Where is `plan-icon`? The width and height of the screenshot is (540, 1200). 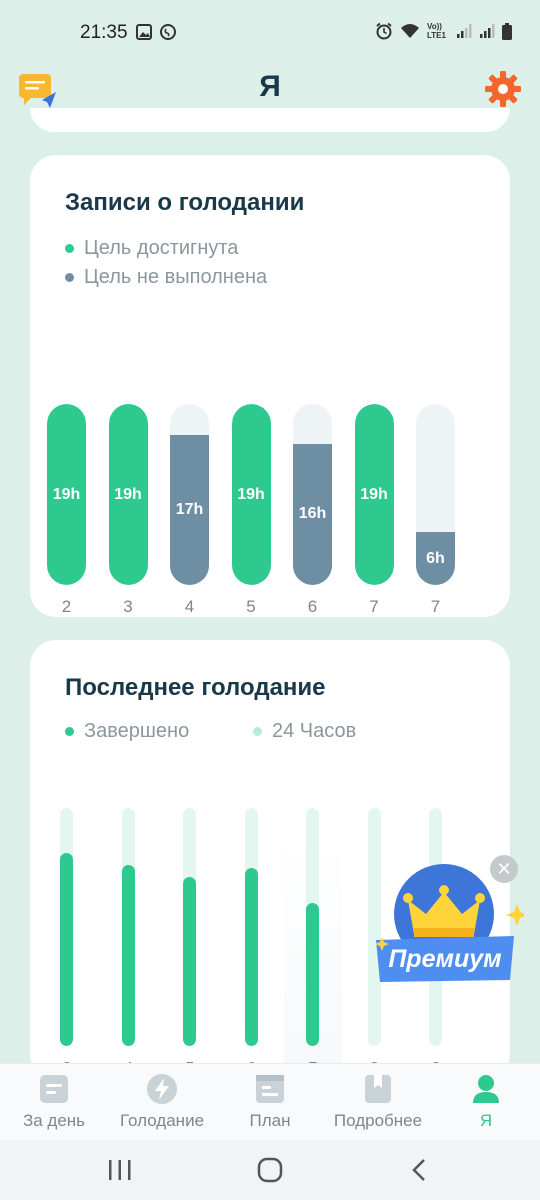
plan-icon is located at coordinates (270, 1089).